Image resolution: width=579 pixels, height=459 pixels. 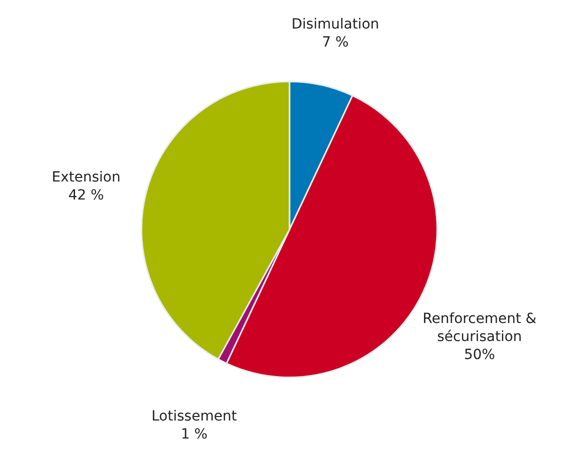 What do you see at coordinates (479, 327) in the screenshot?
I see `slice-label: Renforcement & sécurisation` at bounding box center [479, 327].